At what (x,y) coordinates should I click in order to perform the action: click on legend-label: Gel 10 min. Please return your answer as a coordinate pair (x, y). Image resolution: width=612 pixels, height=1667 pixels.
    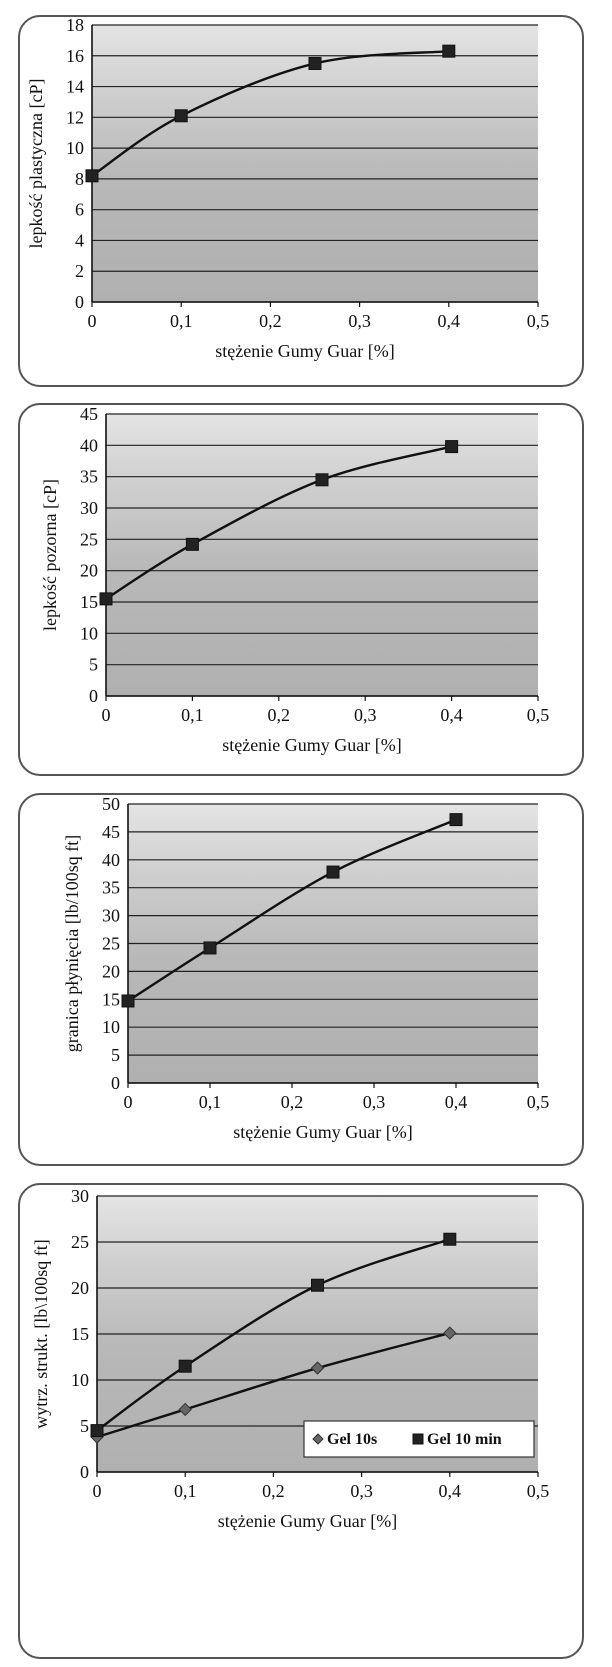
    Looking at the image, I should click on (464, 1439).